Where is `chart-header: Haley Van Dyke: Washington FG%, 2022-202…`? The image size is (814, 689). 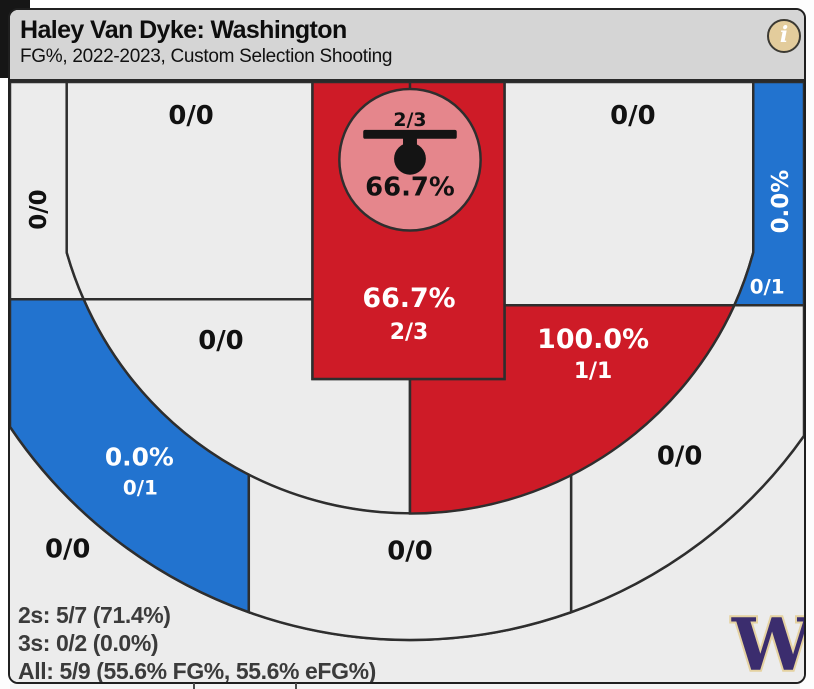
chart-header: Haley Van Dyke: Washington FG%, 2022-202… is located at coordinates (407, 46).